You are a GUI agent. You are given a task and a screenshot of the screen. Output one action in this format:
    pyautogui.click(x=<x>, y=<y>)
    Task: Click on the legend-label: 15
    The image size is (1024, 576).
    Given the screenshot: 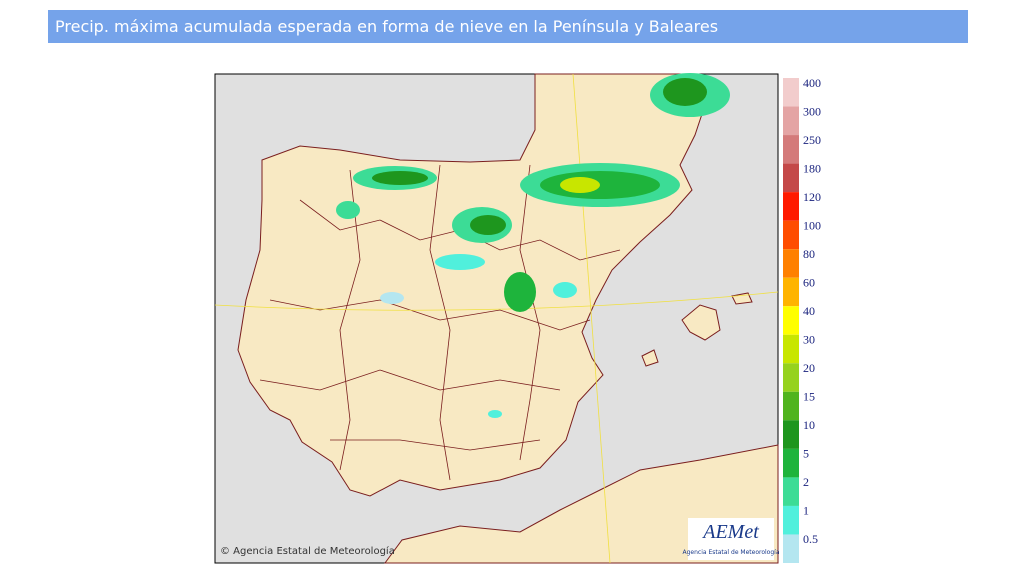 What is the action you would take?
    pyautogui.click(x=809, y=397)
    